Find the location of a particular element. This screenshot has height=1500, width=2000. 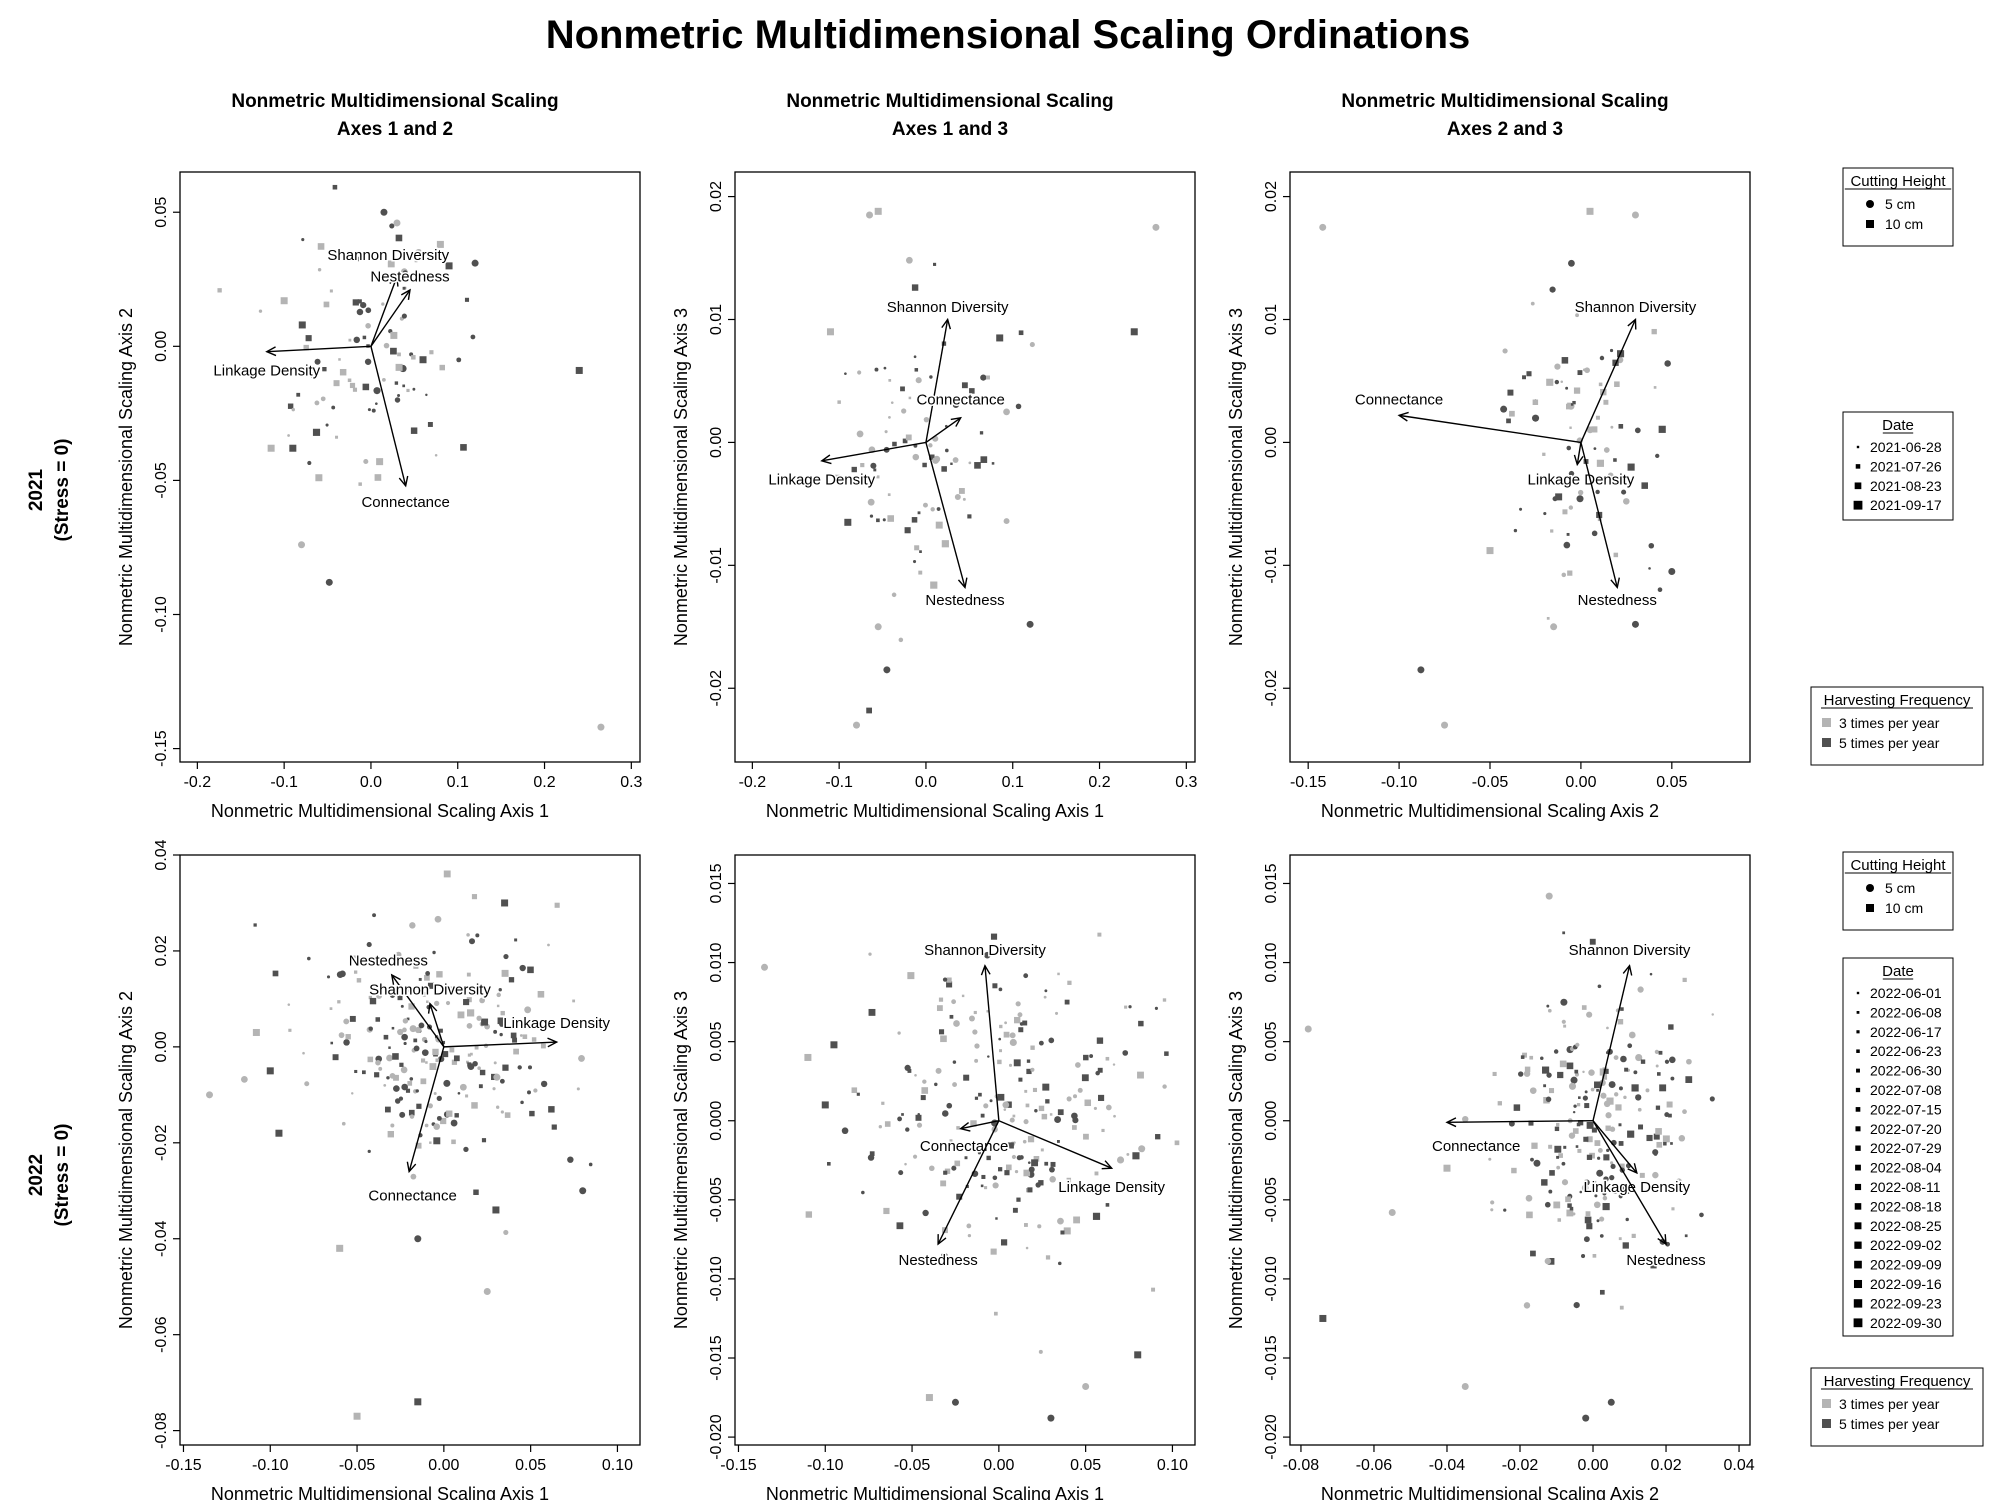

y-tick-label: -0.015 is located at coordinates (716, 1357).